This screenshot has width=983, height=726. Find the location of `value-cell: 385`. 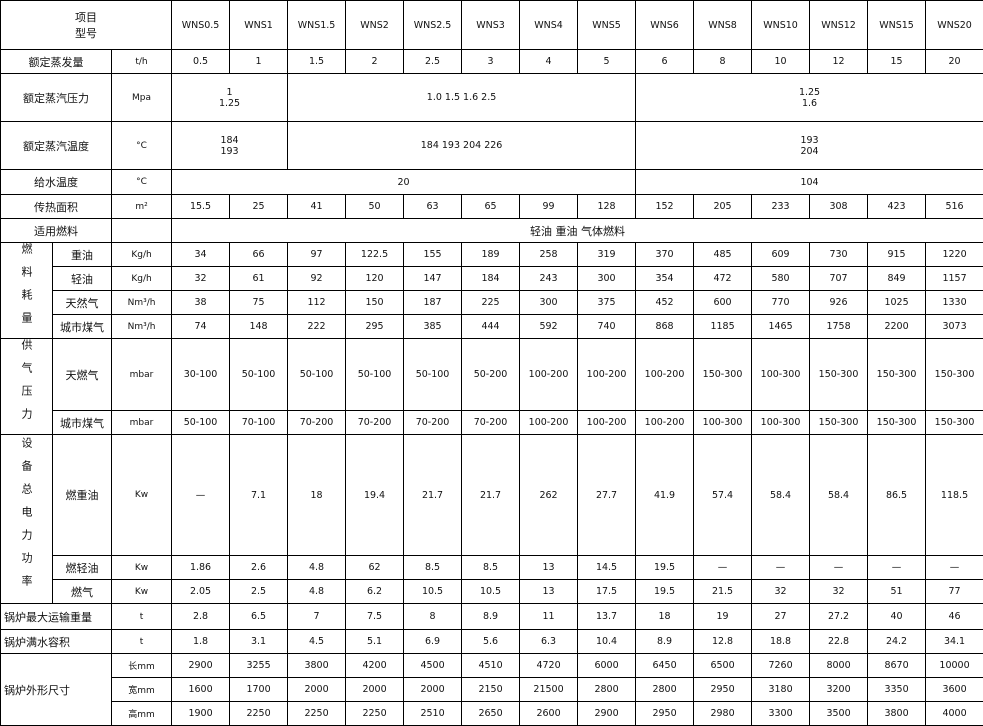

value-cell: 385 is located at coordinates (433, 326).